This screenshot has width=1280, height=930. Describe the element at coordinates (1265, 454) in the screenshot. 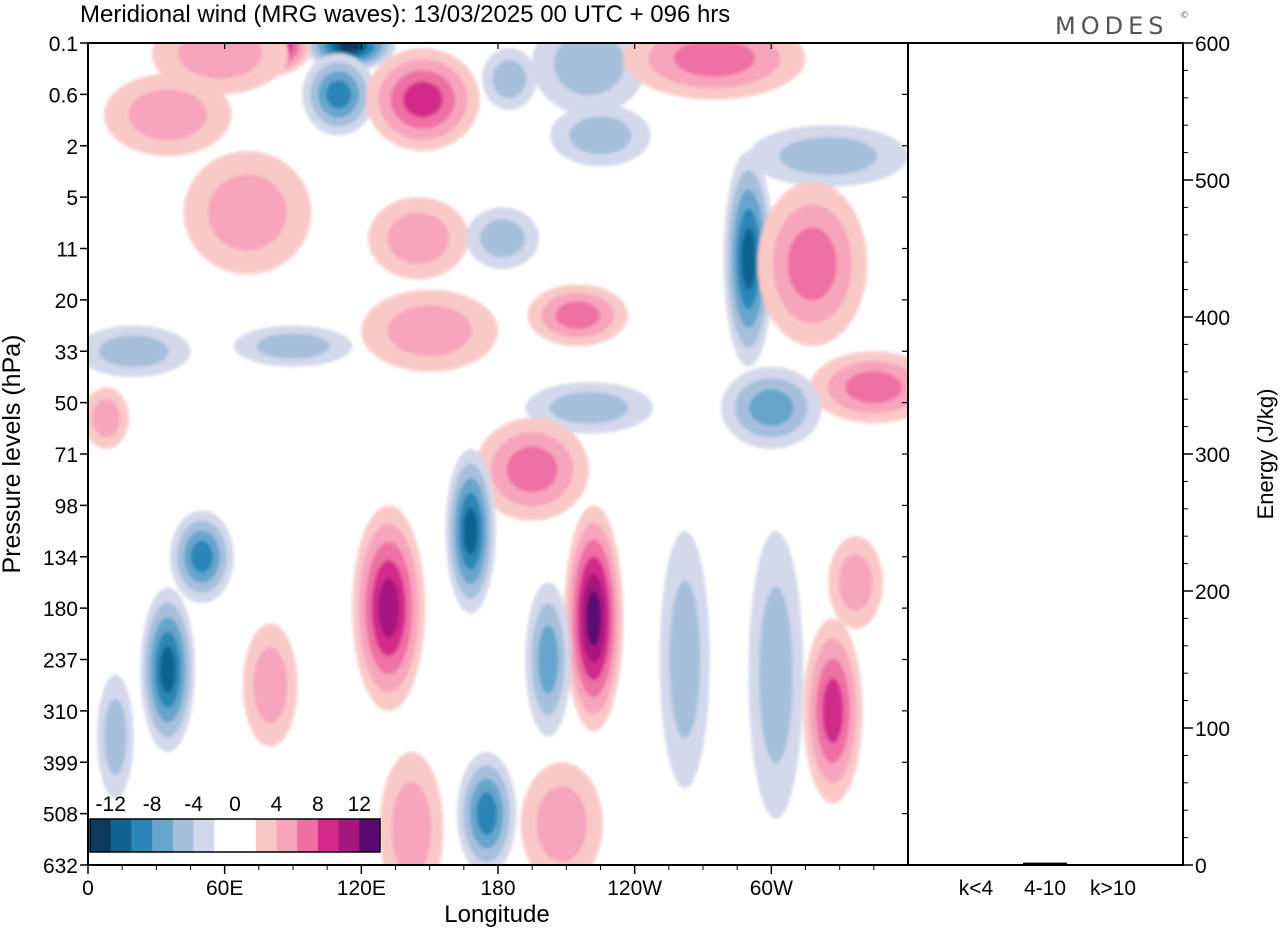

I see `energy-axis-label: Energy (J/kg)` at that location.